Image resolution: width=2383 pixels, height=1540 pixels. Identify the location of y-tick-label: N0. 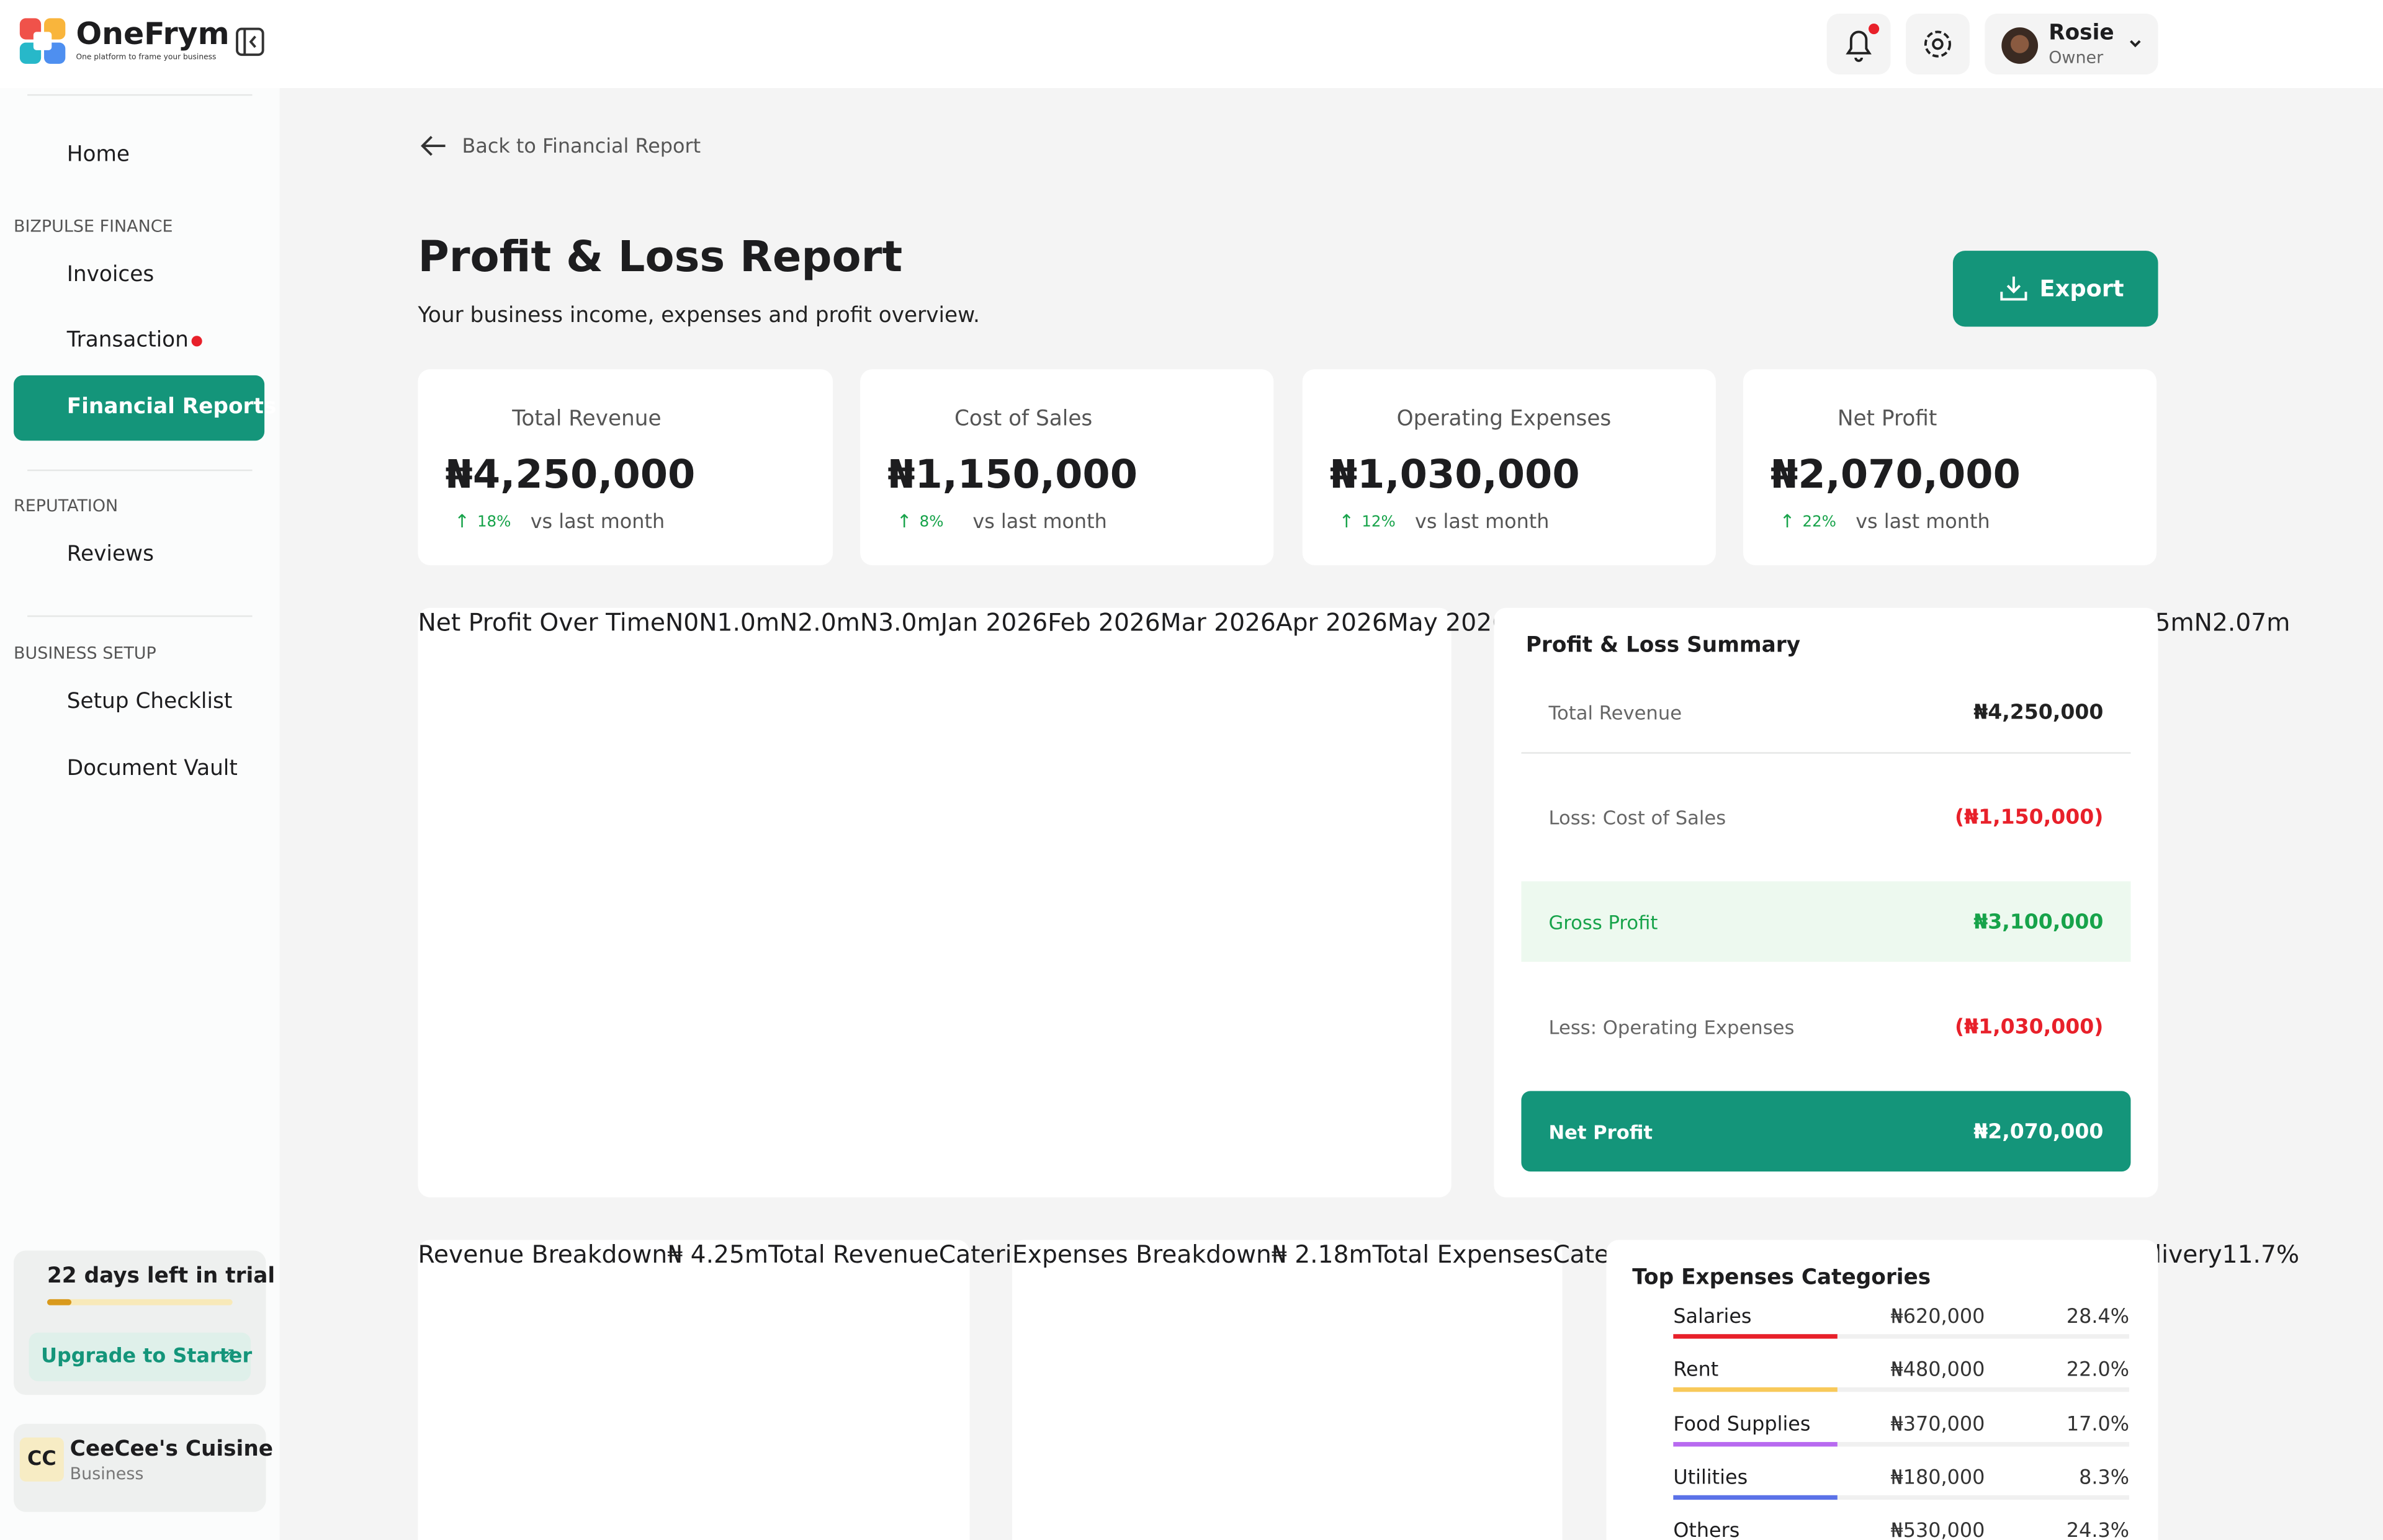
(682, 622).